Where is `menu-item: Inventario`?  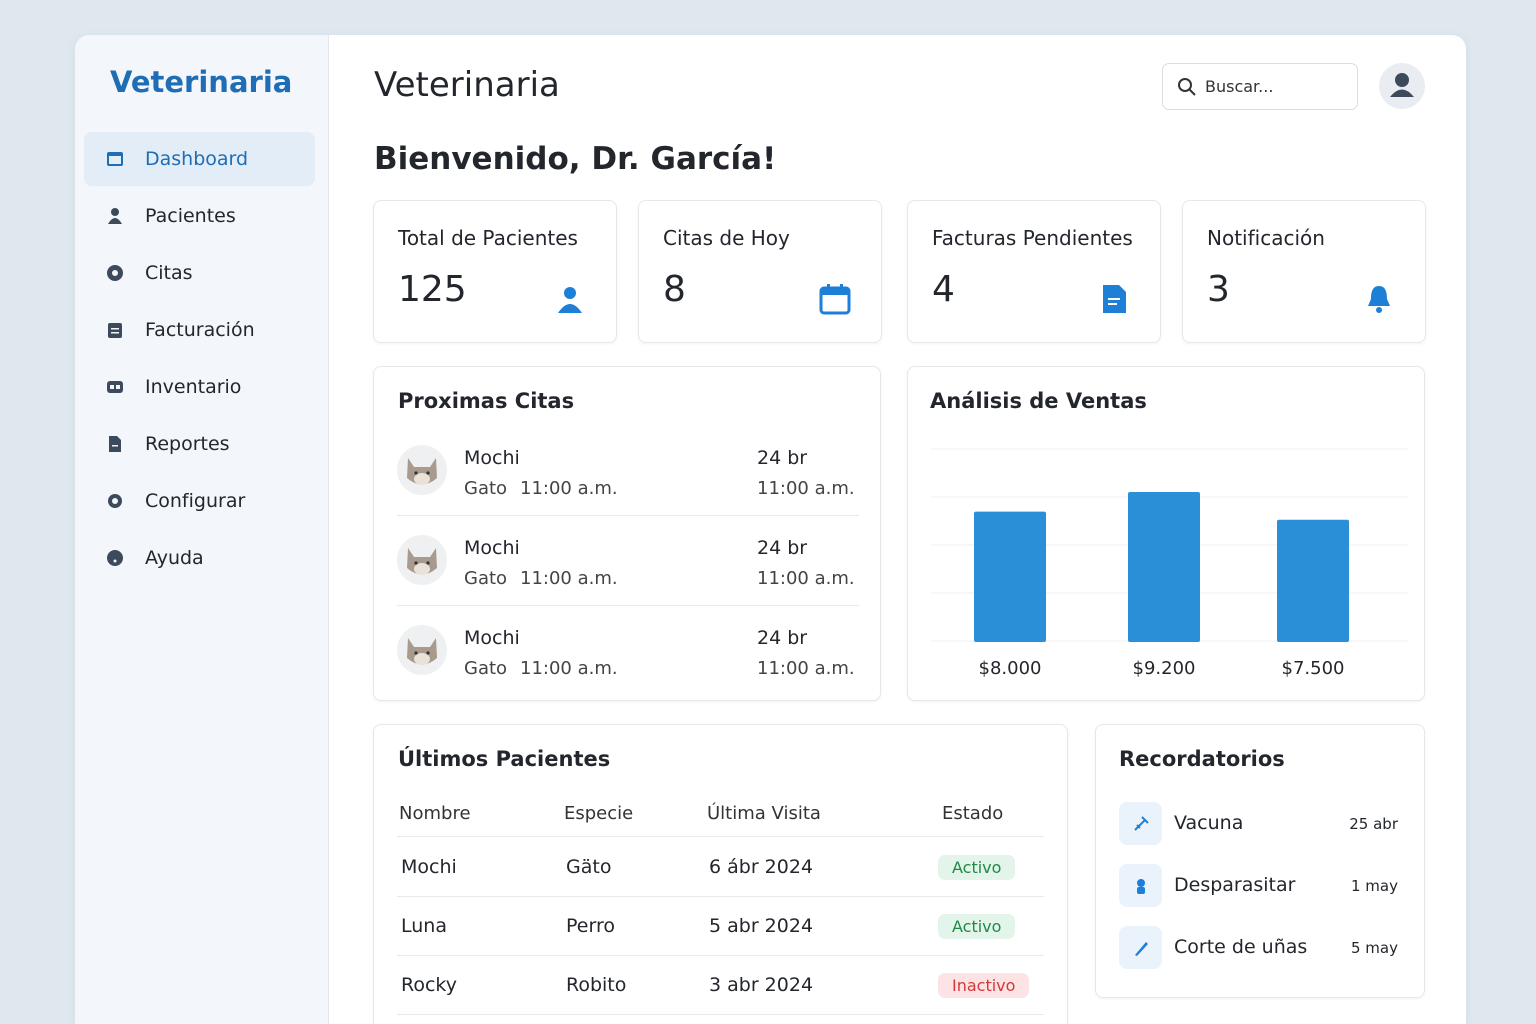 menu-item: Inventario is located at coordinates (199, 387).